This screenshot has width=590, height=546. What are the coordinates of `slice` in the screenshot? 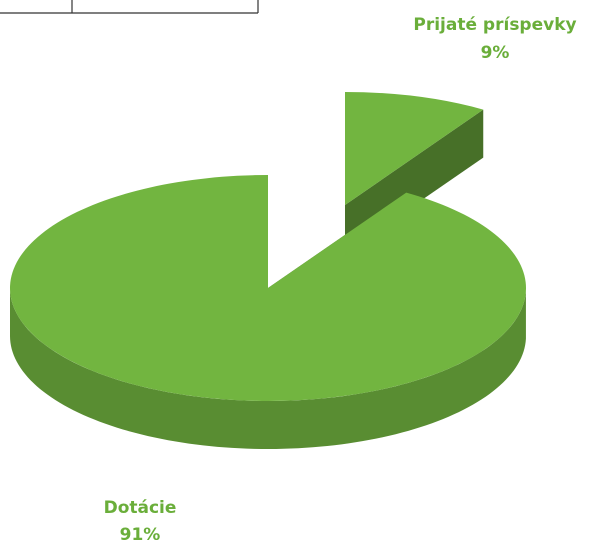 It's located at (414, 148).